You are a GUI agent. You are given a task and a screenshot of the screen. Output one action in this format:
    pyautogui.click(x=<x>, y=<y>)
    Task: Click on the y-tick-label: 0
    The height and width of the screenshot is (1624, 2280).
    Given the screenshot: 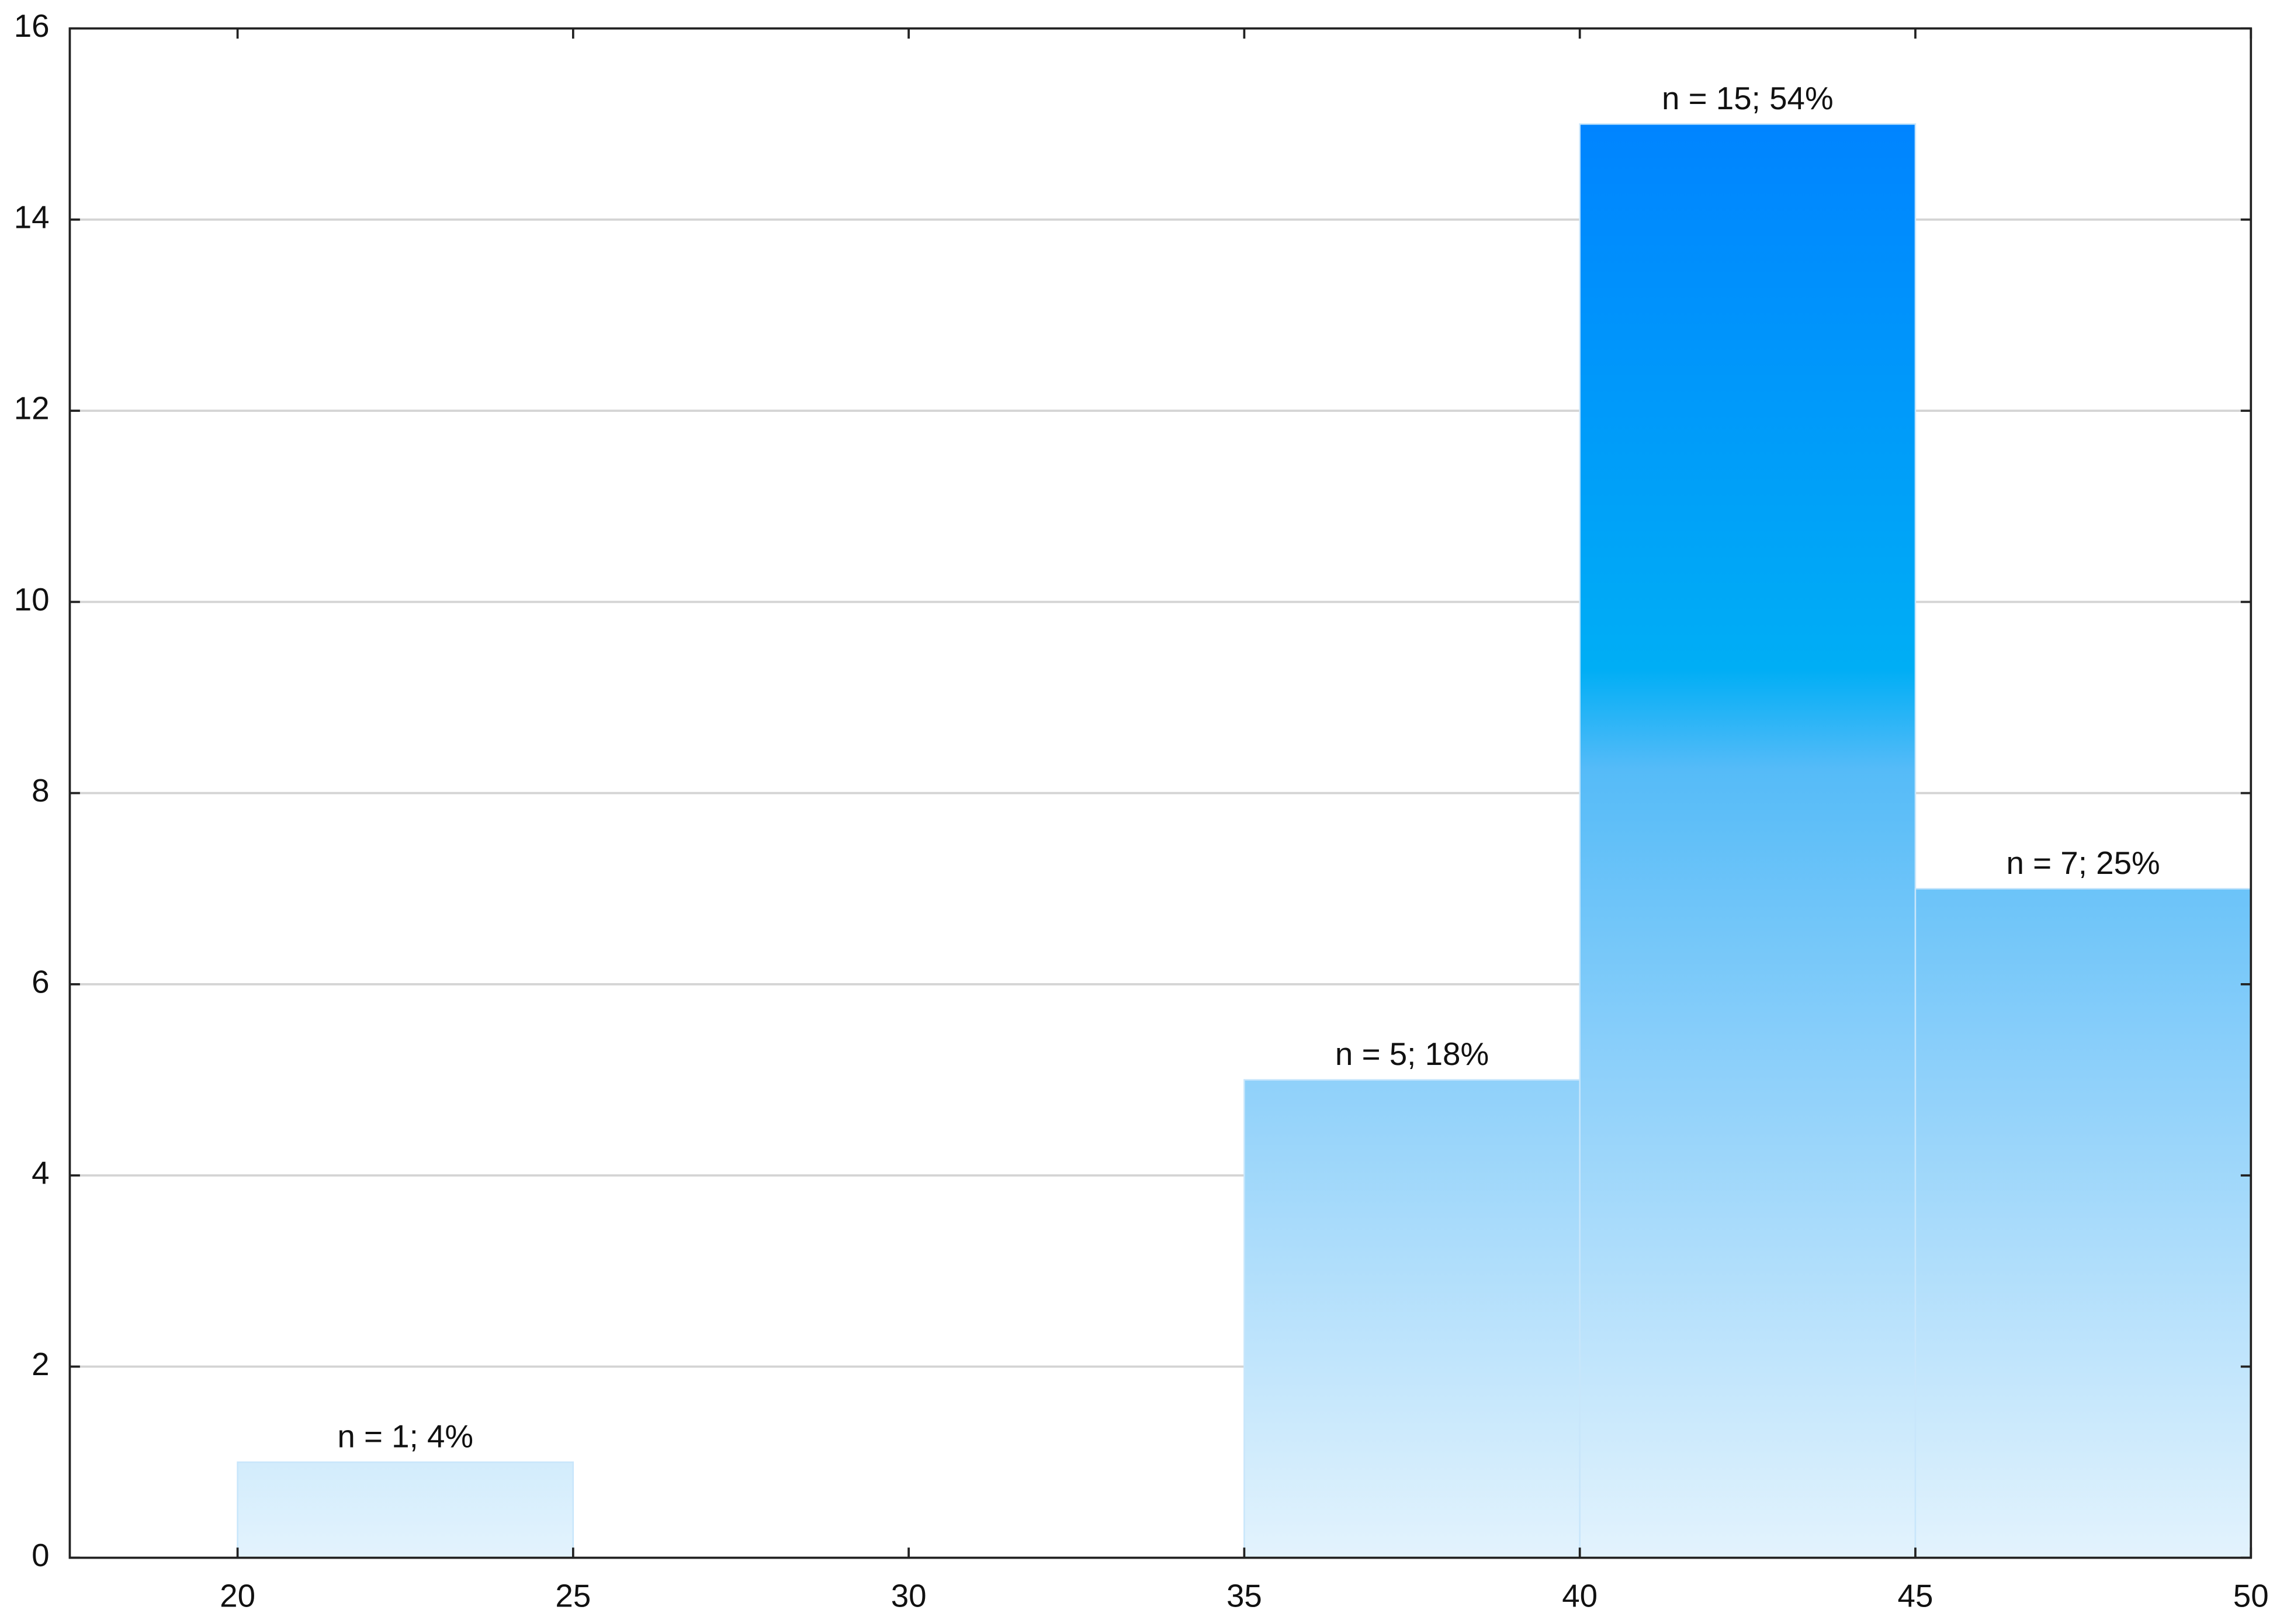 What is the action you would take?
    pyautogui.click(x=41, y=1555)
    